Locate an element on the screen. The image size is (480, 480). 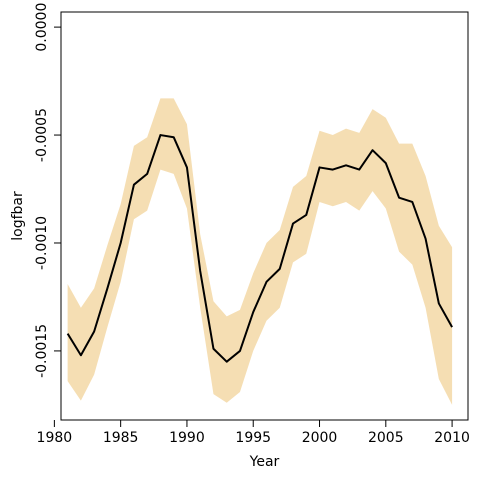
y-axis-title: logfbar is located at coordinates (18, 216).